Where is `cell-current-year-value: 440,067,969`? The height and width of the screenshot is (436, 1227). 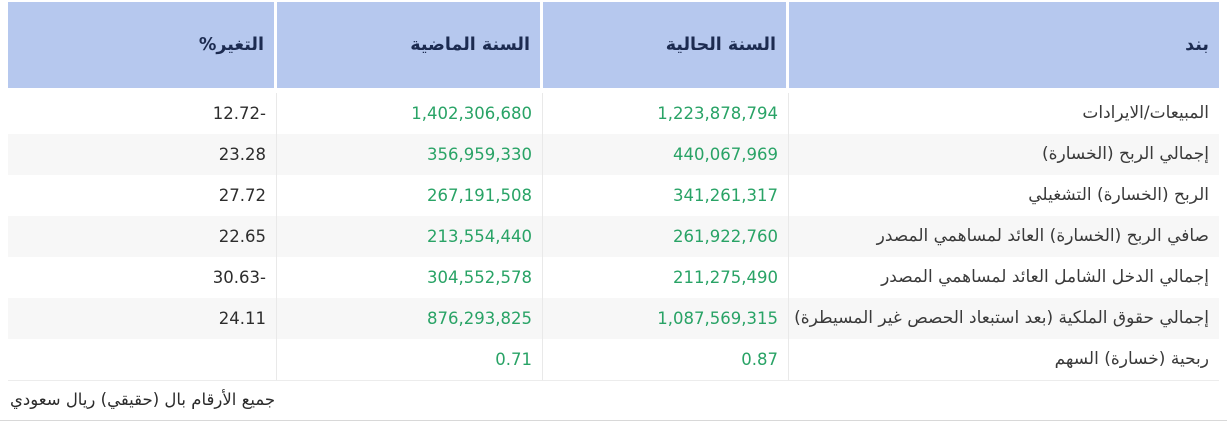 cell-current-year-value: 440,067,969 is located at coordinates (666, 154).